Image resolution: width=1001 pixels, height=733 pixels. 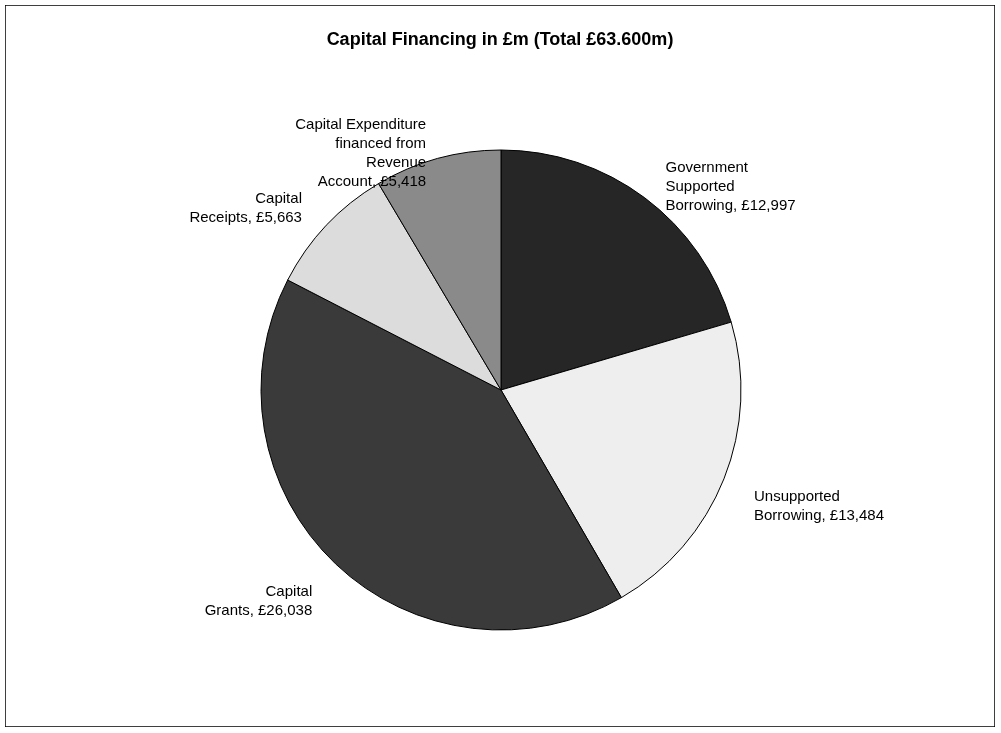 I want to click on slice-label: Unsupported Borrowing, £13,484, so click(x=819, y=505).